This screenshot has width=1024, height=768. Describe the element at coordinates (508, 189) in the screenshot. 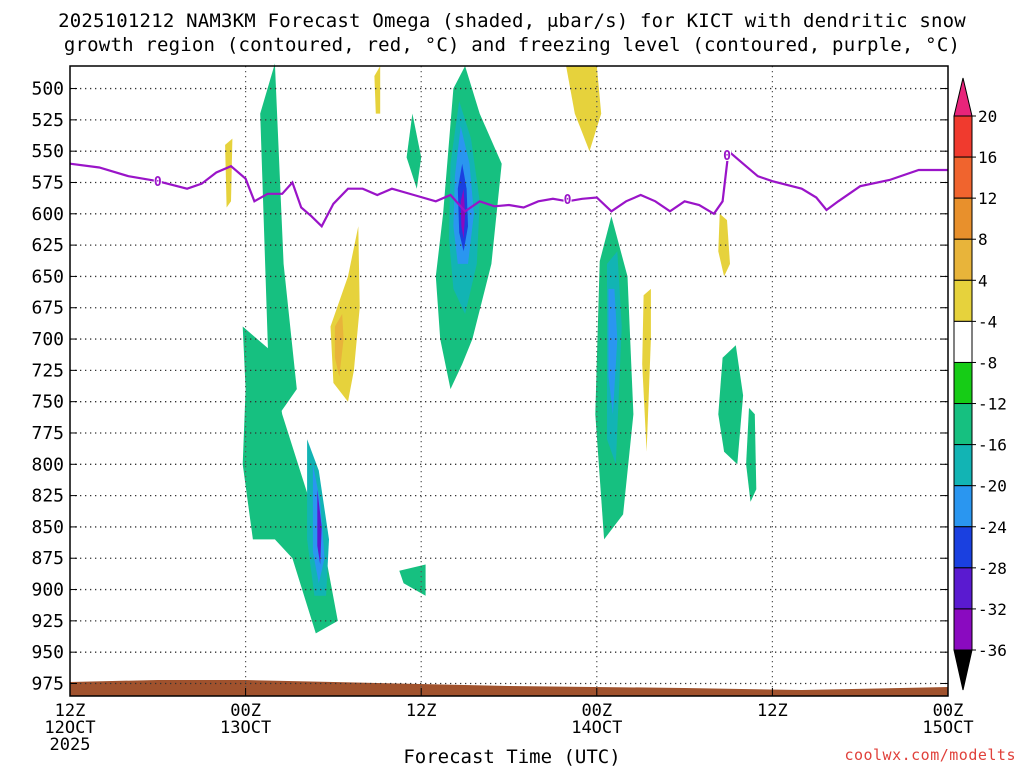

I see `freezing-level-contour` at that location.